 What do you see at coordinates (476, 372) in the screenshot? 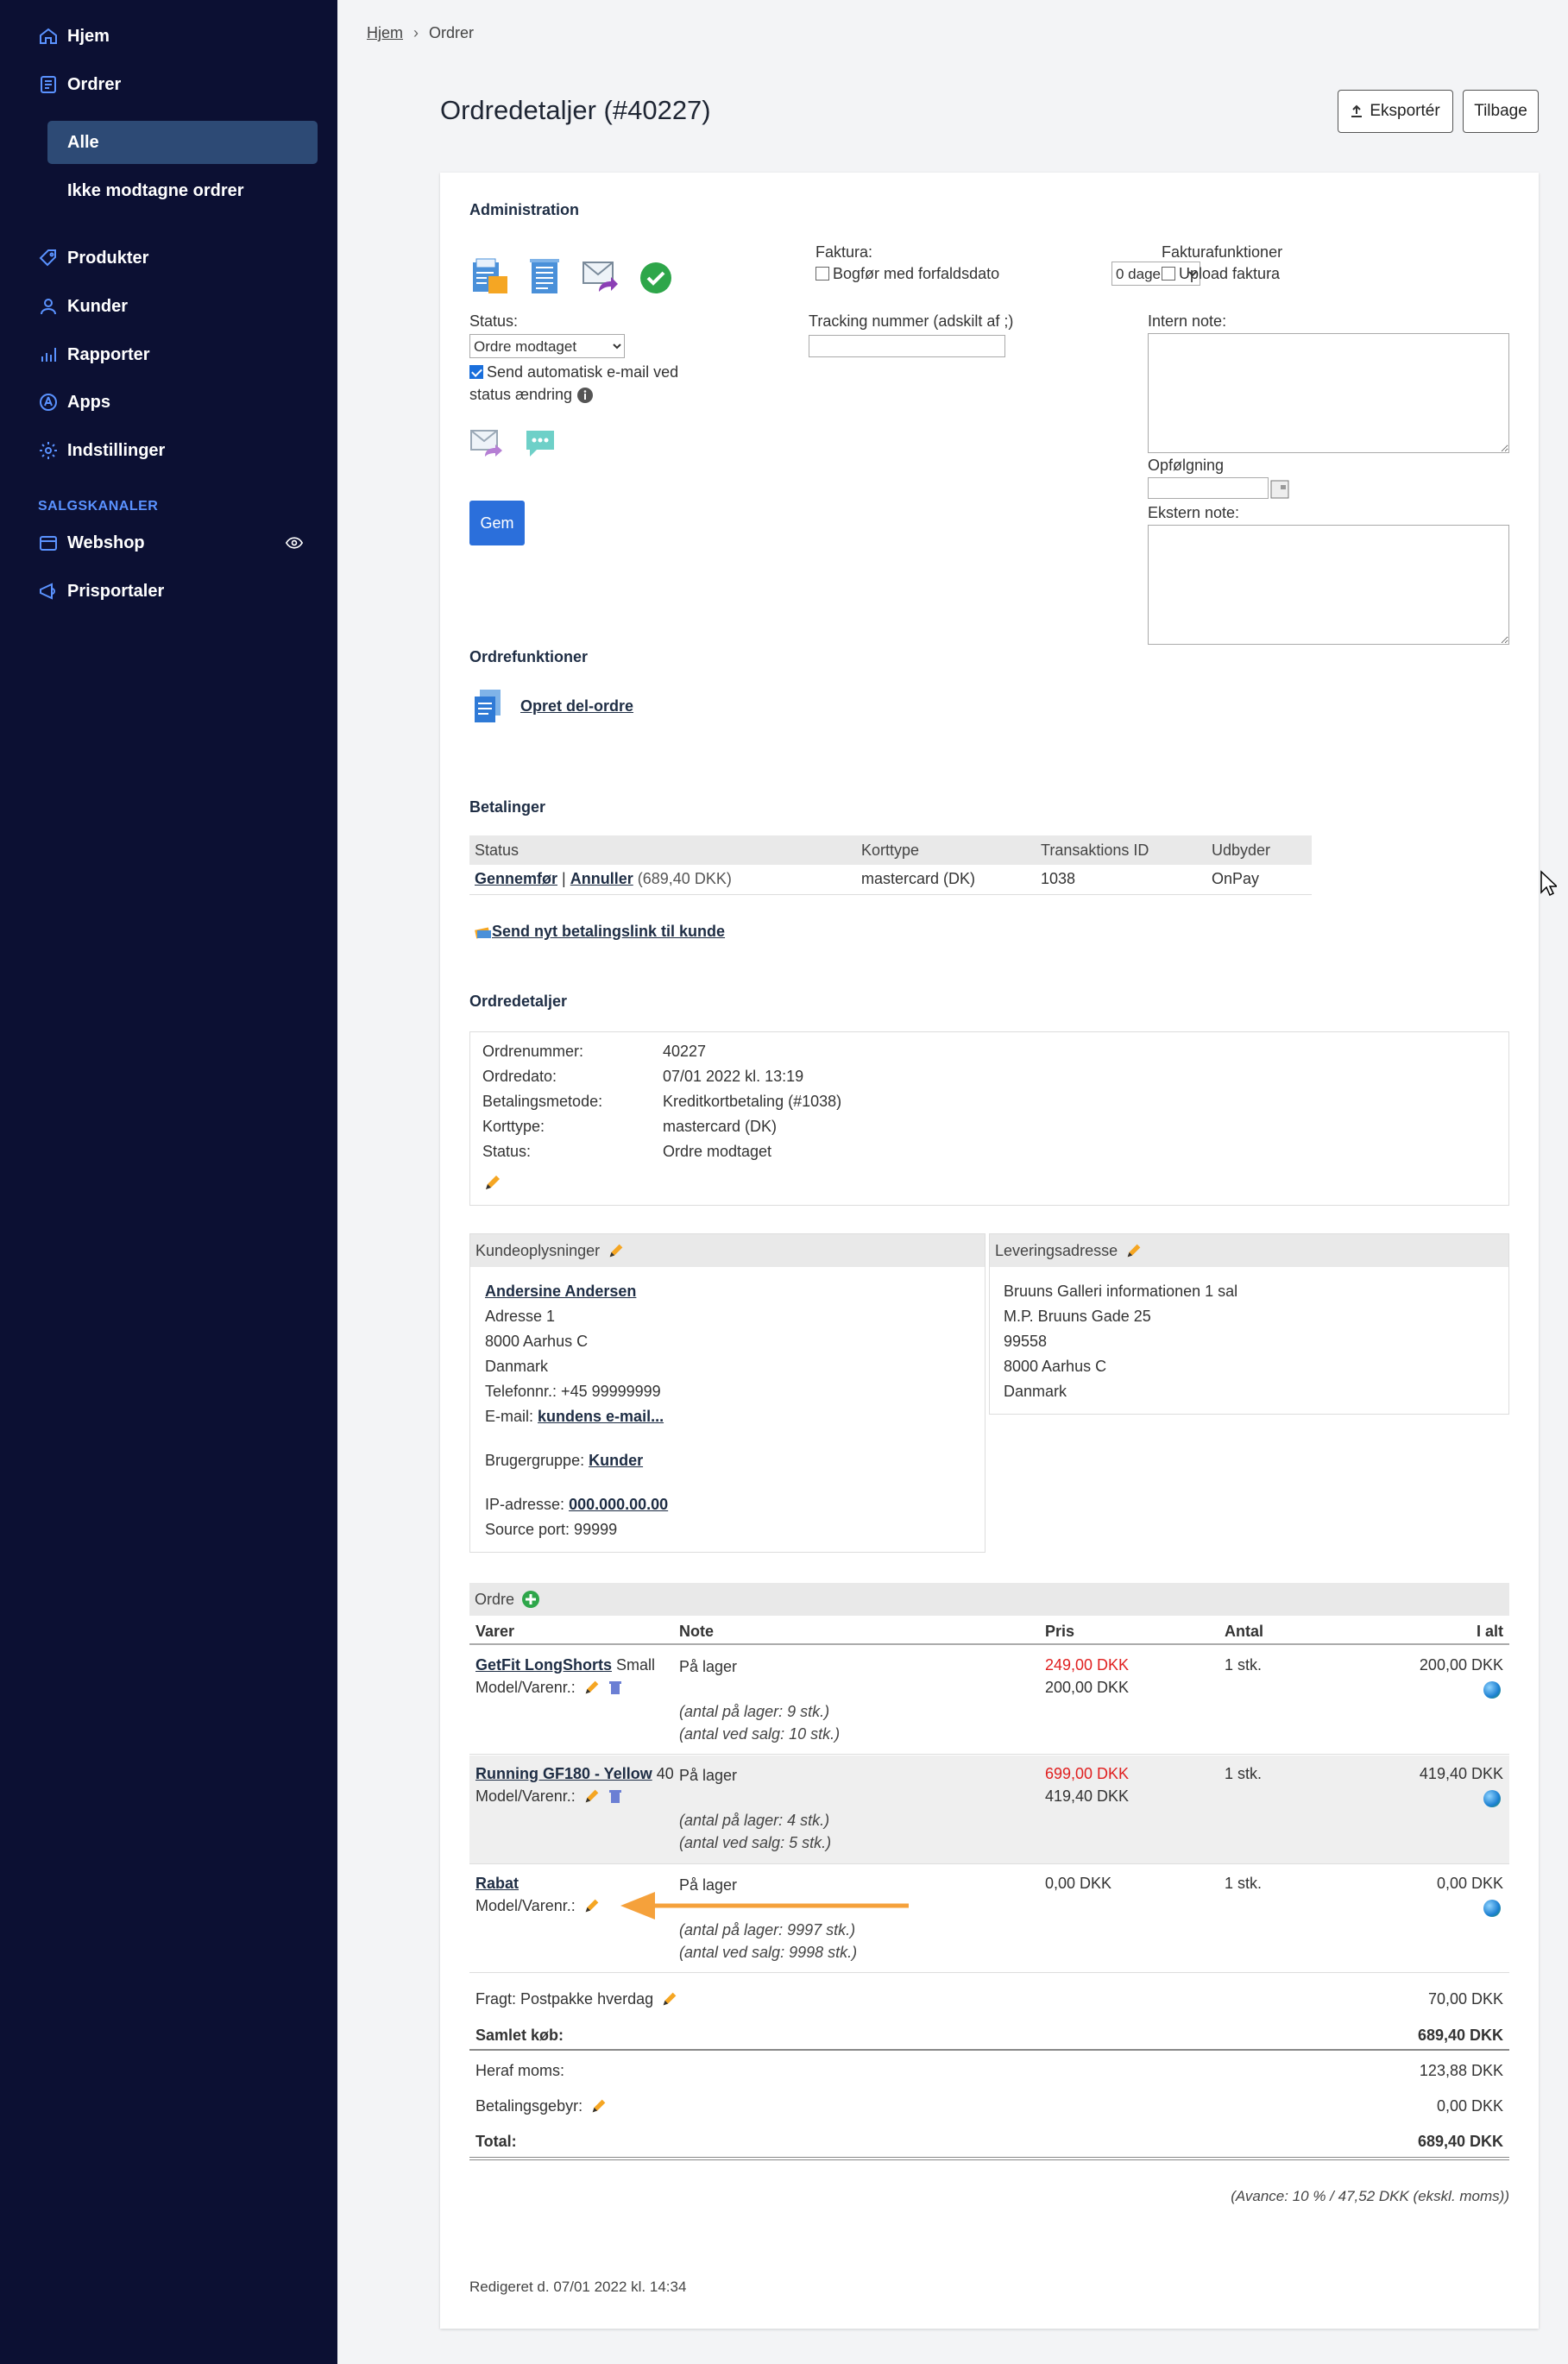
I see `auto-email-checkbox` at bounding box center [476, 372].